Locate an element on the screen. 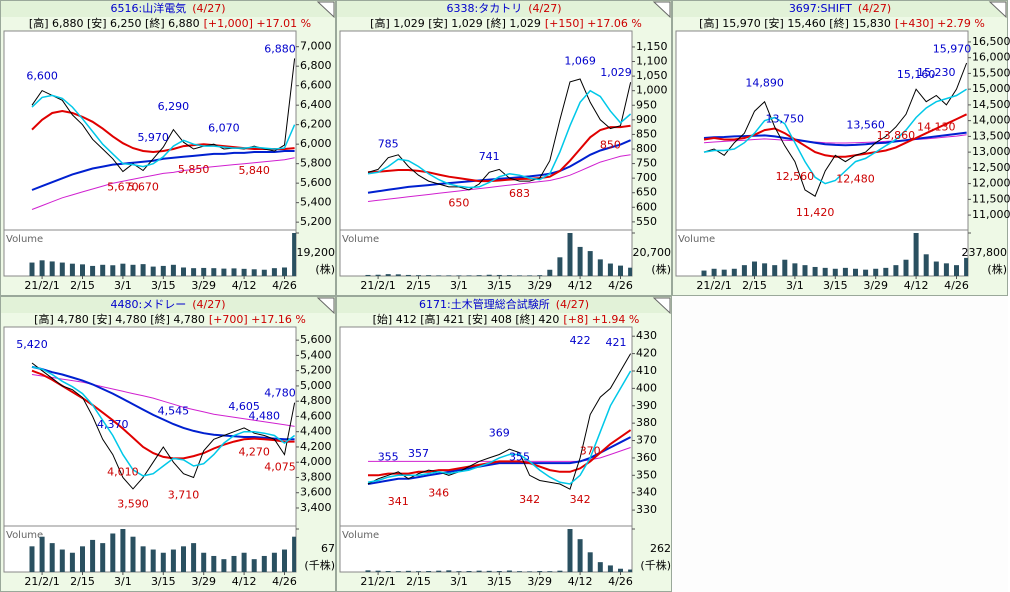 This screenshot has width=1010, height=592. price-annotation: 369 is located at coordinates (499, 432).